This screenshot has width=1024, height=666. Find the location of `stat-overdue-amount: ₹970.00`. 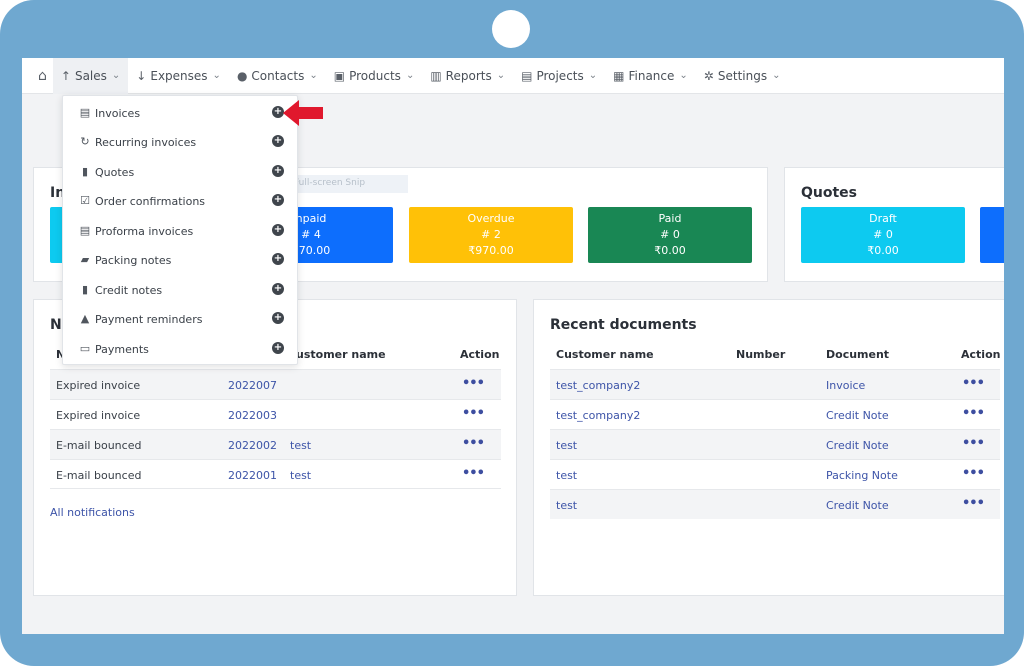

stat-overdue-amount: ₹970.00 is located at coordinates (491, 250).